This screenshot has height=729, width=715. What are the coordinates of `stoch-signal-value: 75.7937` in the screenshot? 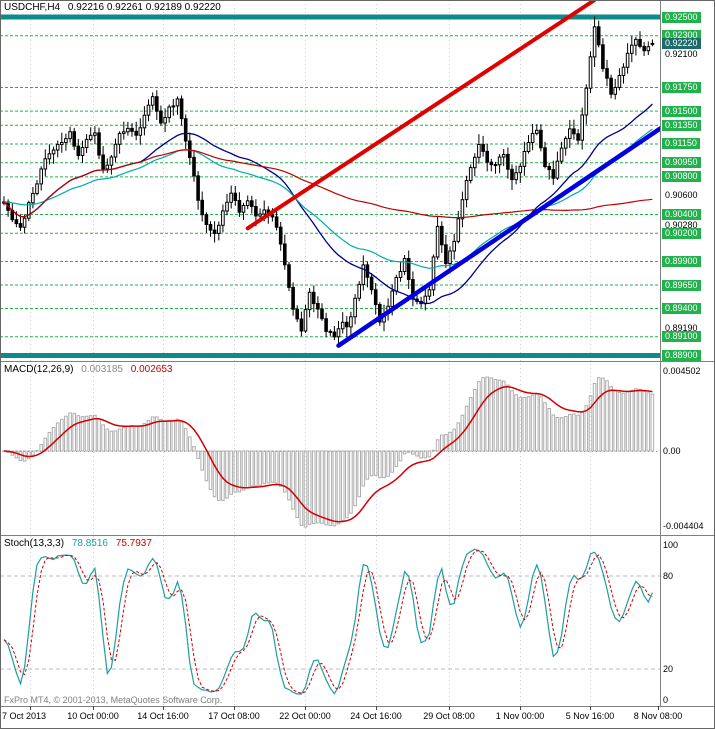 It's located at (133, 543).